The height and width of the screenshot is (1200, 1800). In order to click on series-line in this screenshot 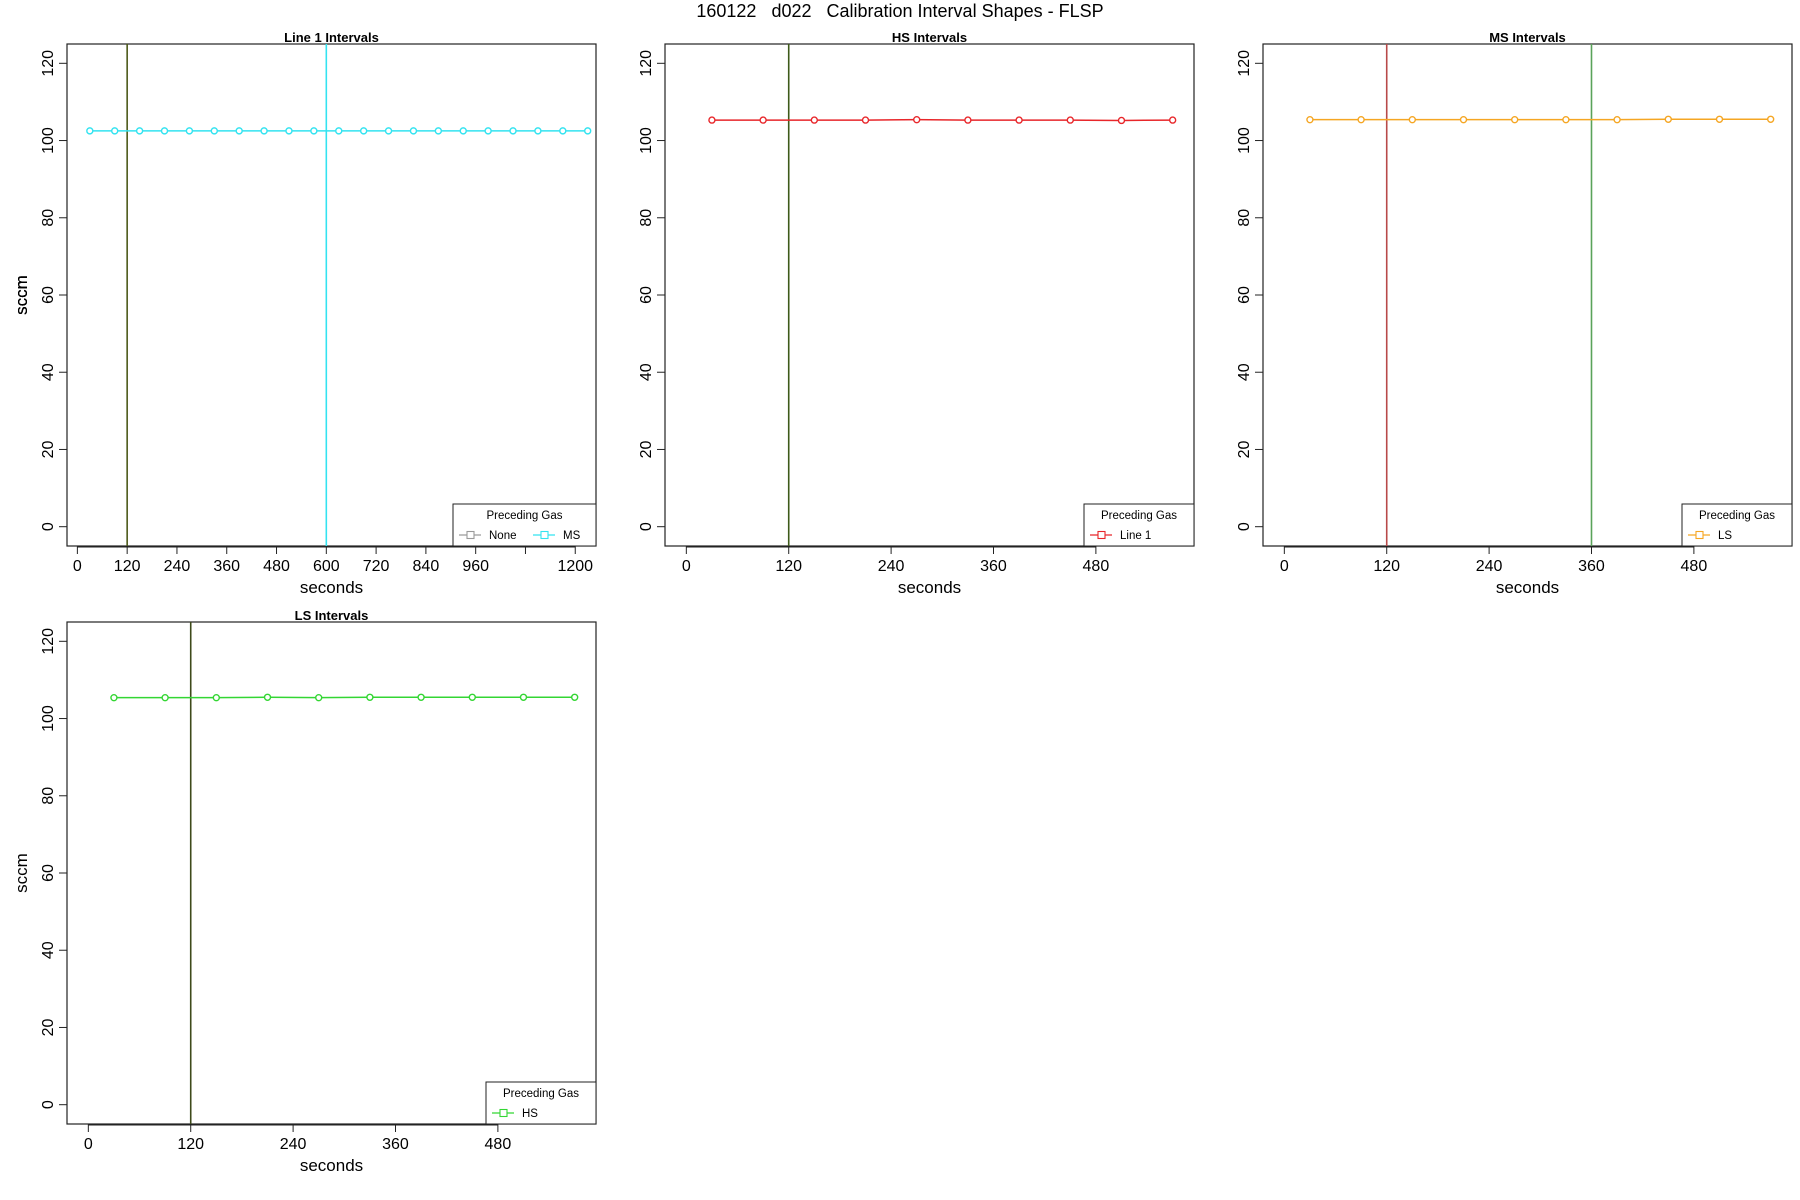, I will do `click(942, 120)`.